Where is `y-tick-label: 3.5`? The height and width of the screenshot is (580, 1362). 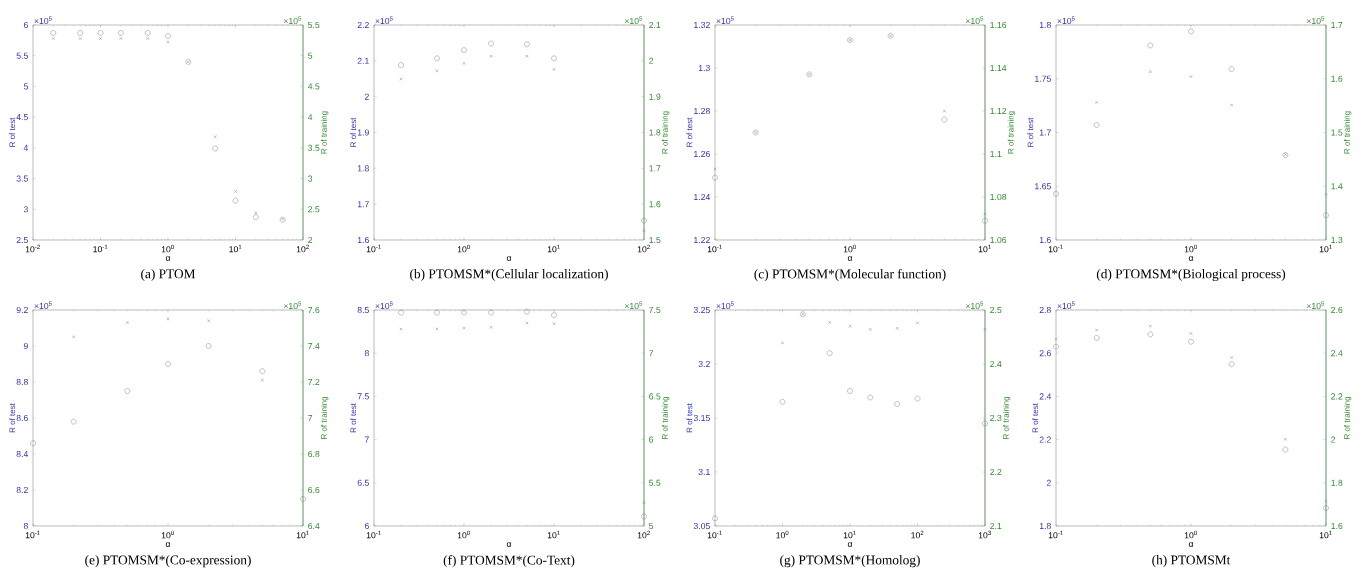
y-tick-label: 3.5 is located at coordinates (22, 178).